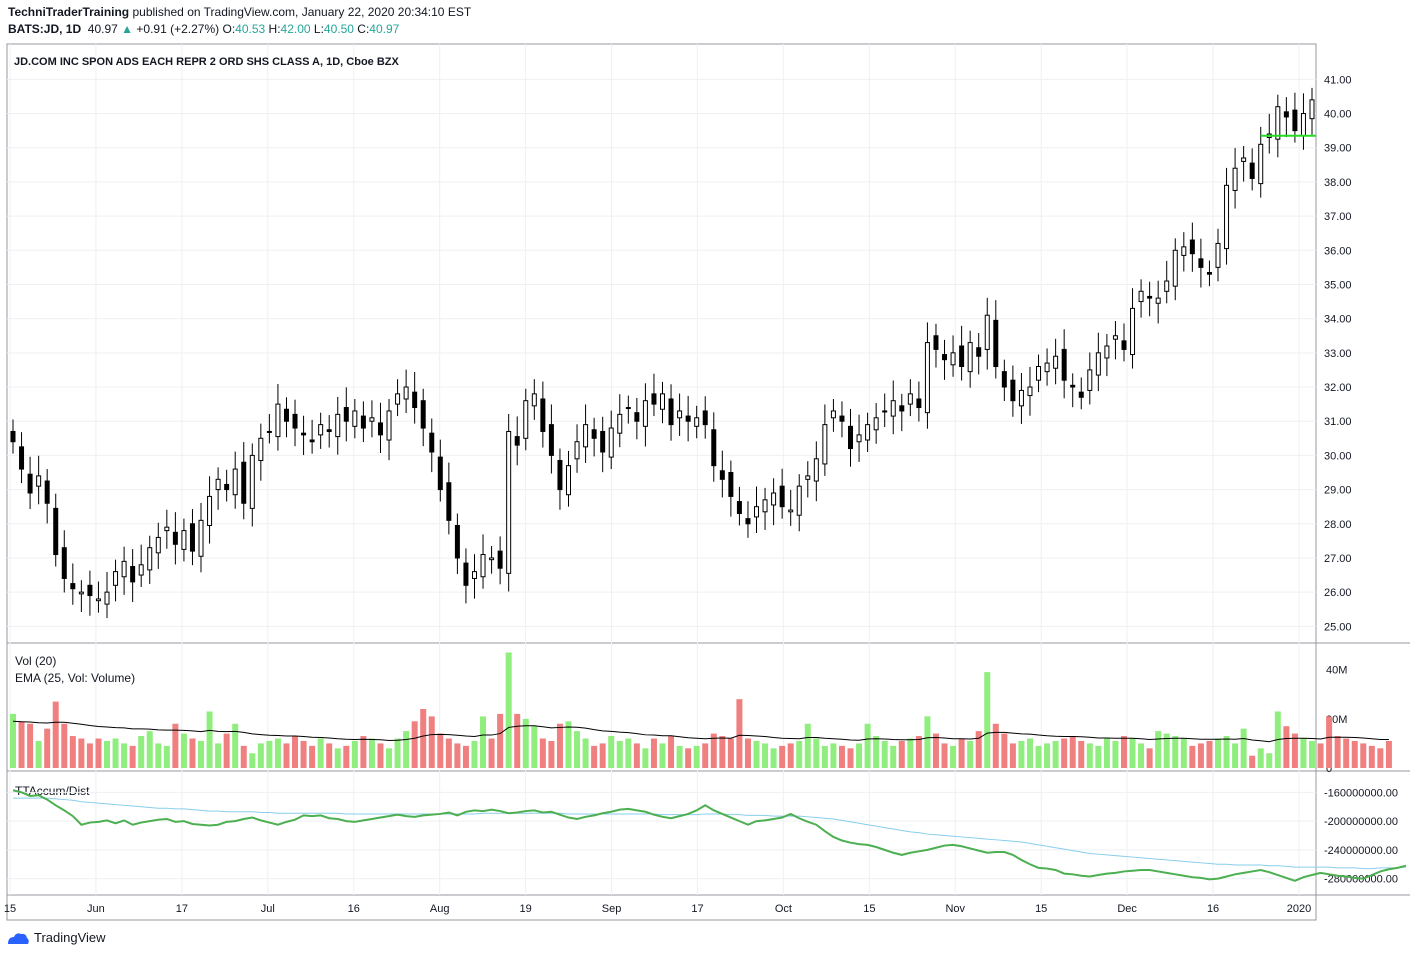 Image resolution: width=1416 pixels, height=957 pixels. What do you see at coordinates (1329, 769) in the screenshot?
I see `volume-tick-label: 0` at bounding box center [1329, 769].